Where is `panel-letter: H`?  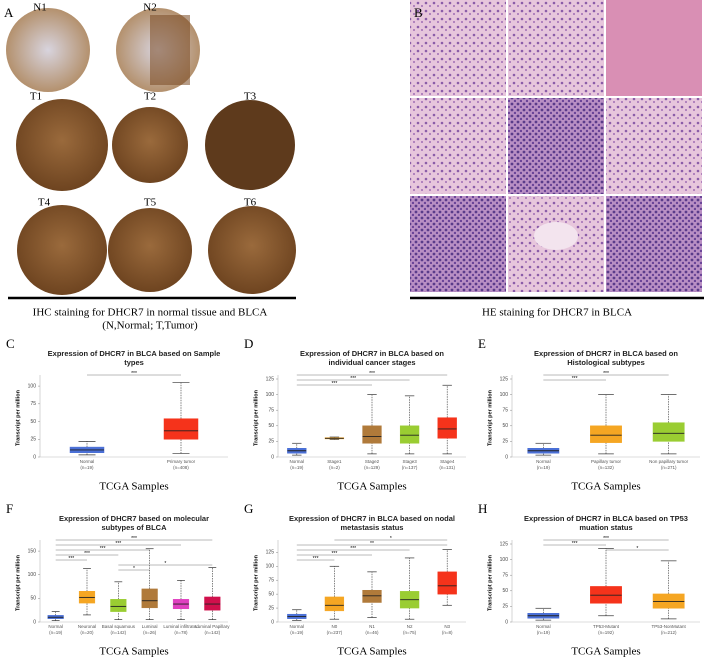 panel-letter: H is located at coordinates (482, 508).